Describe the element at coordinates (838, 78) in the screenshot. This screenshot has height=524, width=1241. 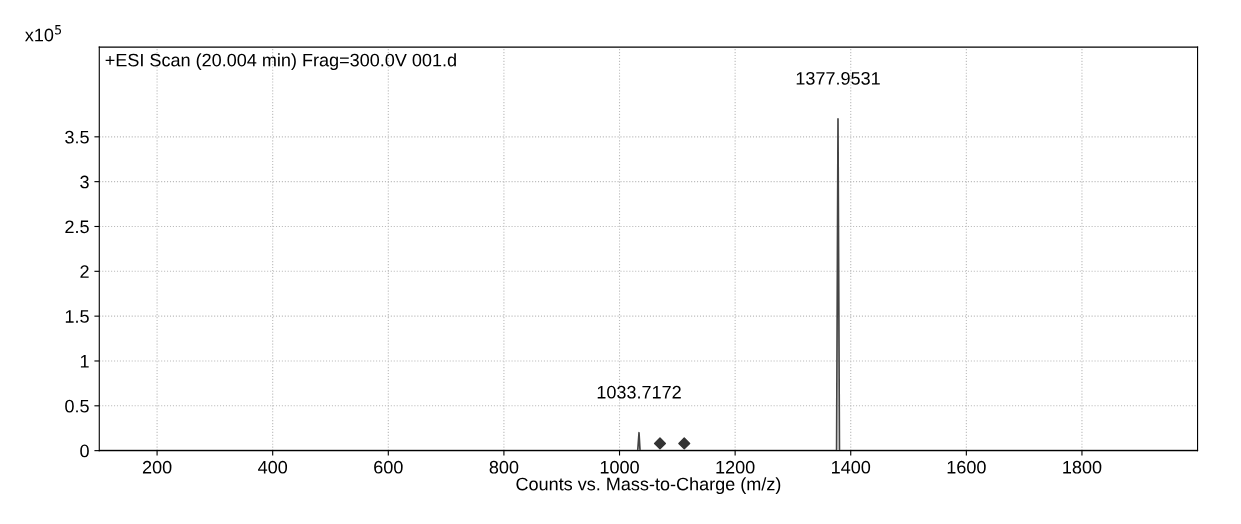
I see `annotation: 1377.9531` at that location.